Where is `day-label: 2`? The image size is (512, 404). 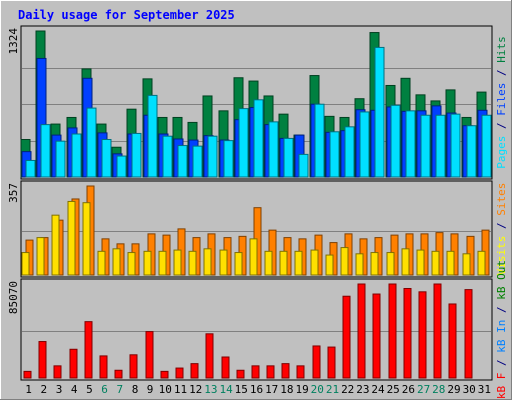 day-label: 2 is located at coordinates (43, 389).